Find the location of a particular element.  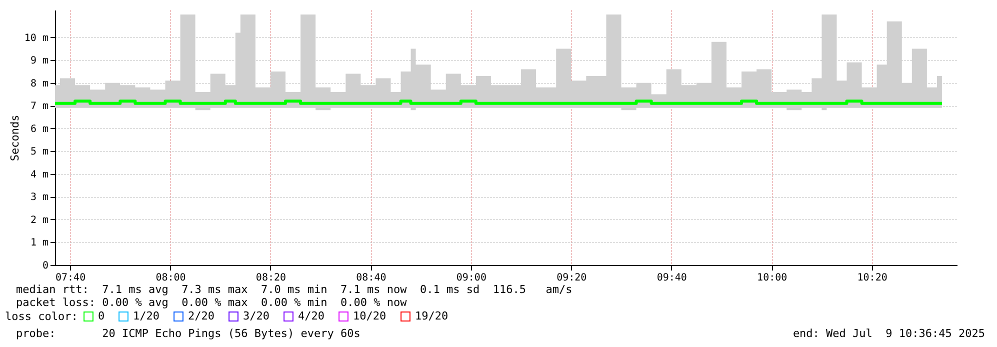

text: packet loss: 0.00 % avg 0.00 % max 0.00 % min 0.00 % now is located at coordinates (211, 302).